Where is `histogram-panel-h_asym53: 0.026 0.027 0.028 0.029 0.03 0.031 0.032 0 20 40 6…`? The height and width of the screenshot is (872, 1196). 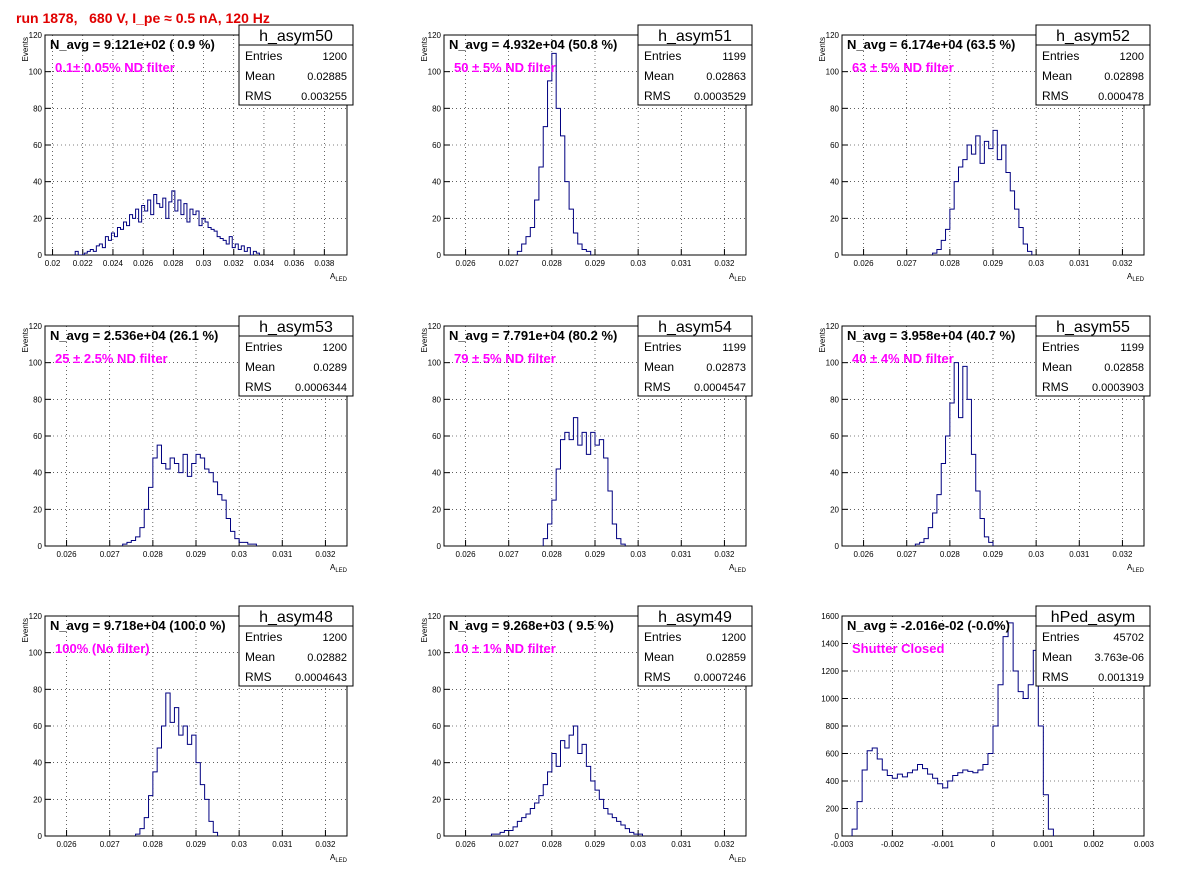
histogram-panel-h_asym53: 0.026 0.027 0.028 0.029 0.03 0.031 0.032 0 20 40 6… is located at coordinates (187, 444).